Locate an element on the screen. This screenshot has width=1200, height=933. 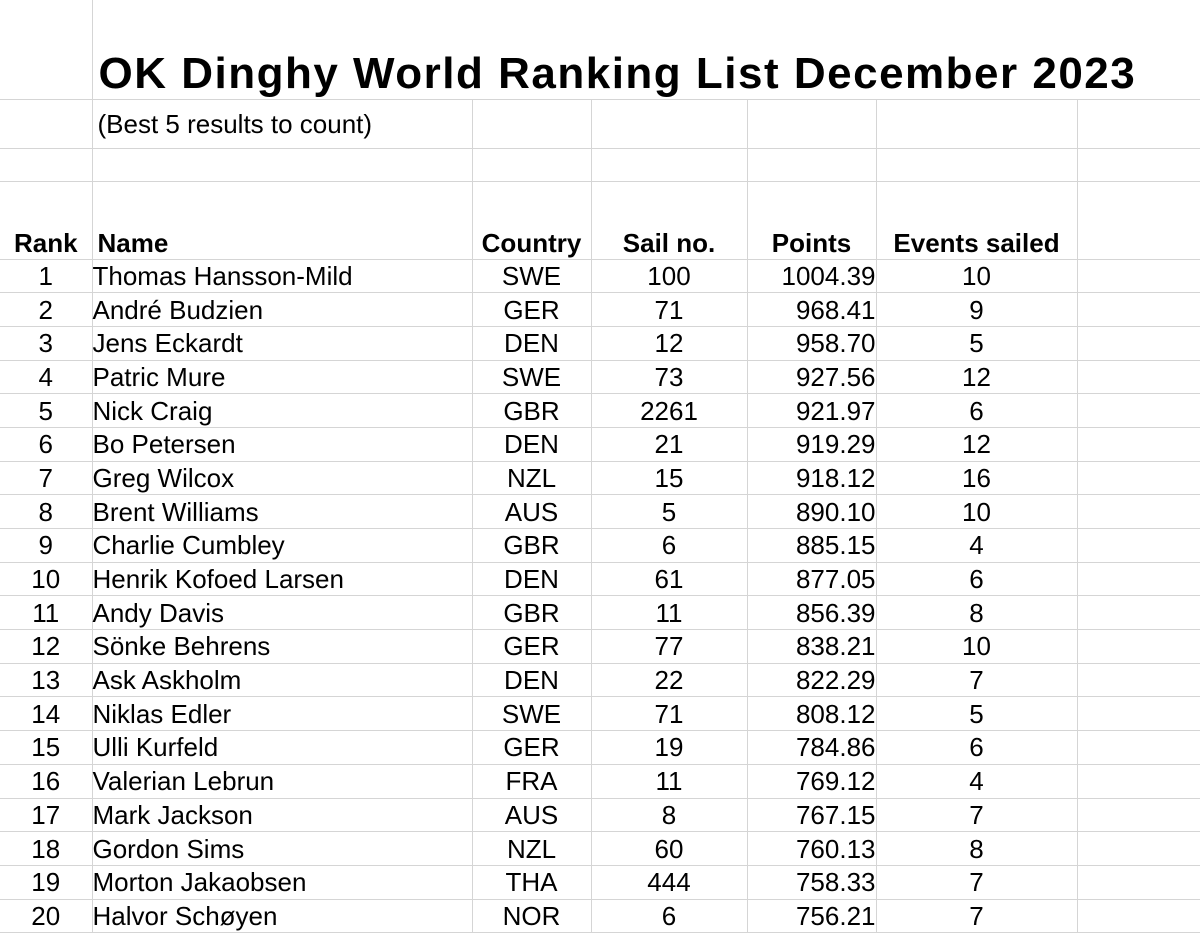
sail-no-cell: 61 is located at coordinates (669, 579).